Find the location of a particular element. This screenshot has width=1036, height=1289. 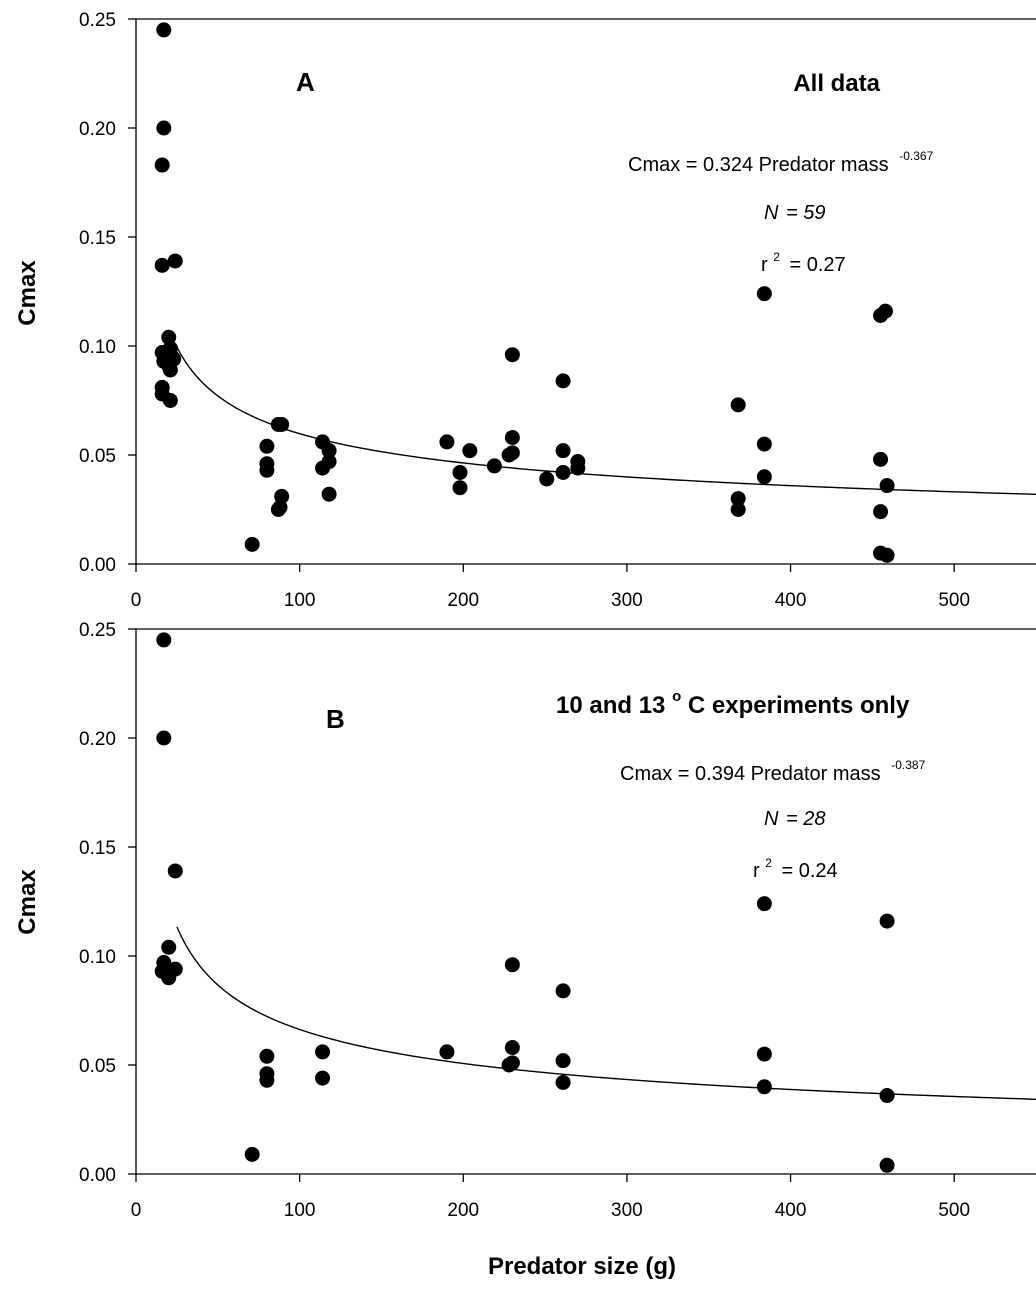

panel-b-x-tick-label: 200 is located at coordinates (463, 1210).